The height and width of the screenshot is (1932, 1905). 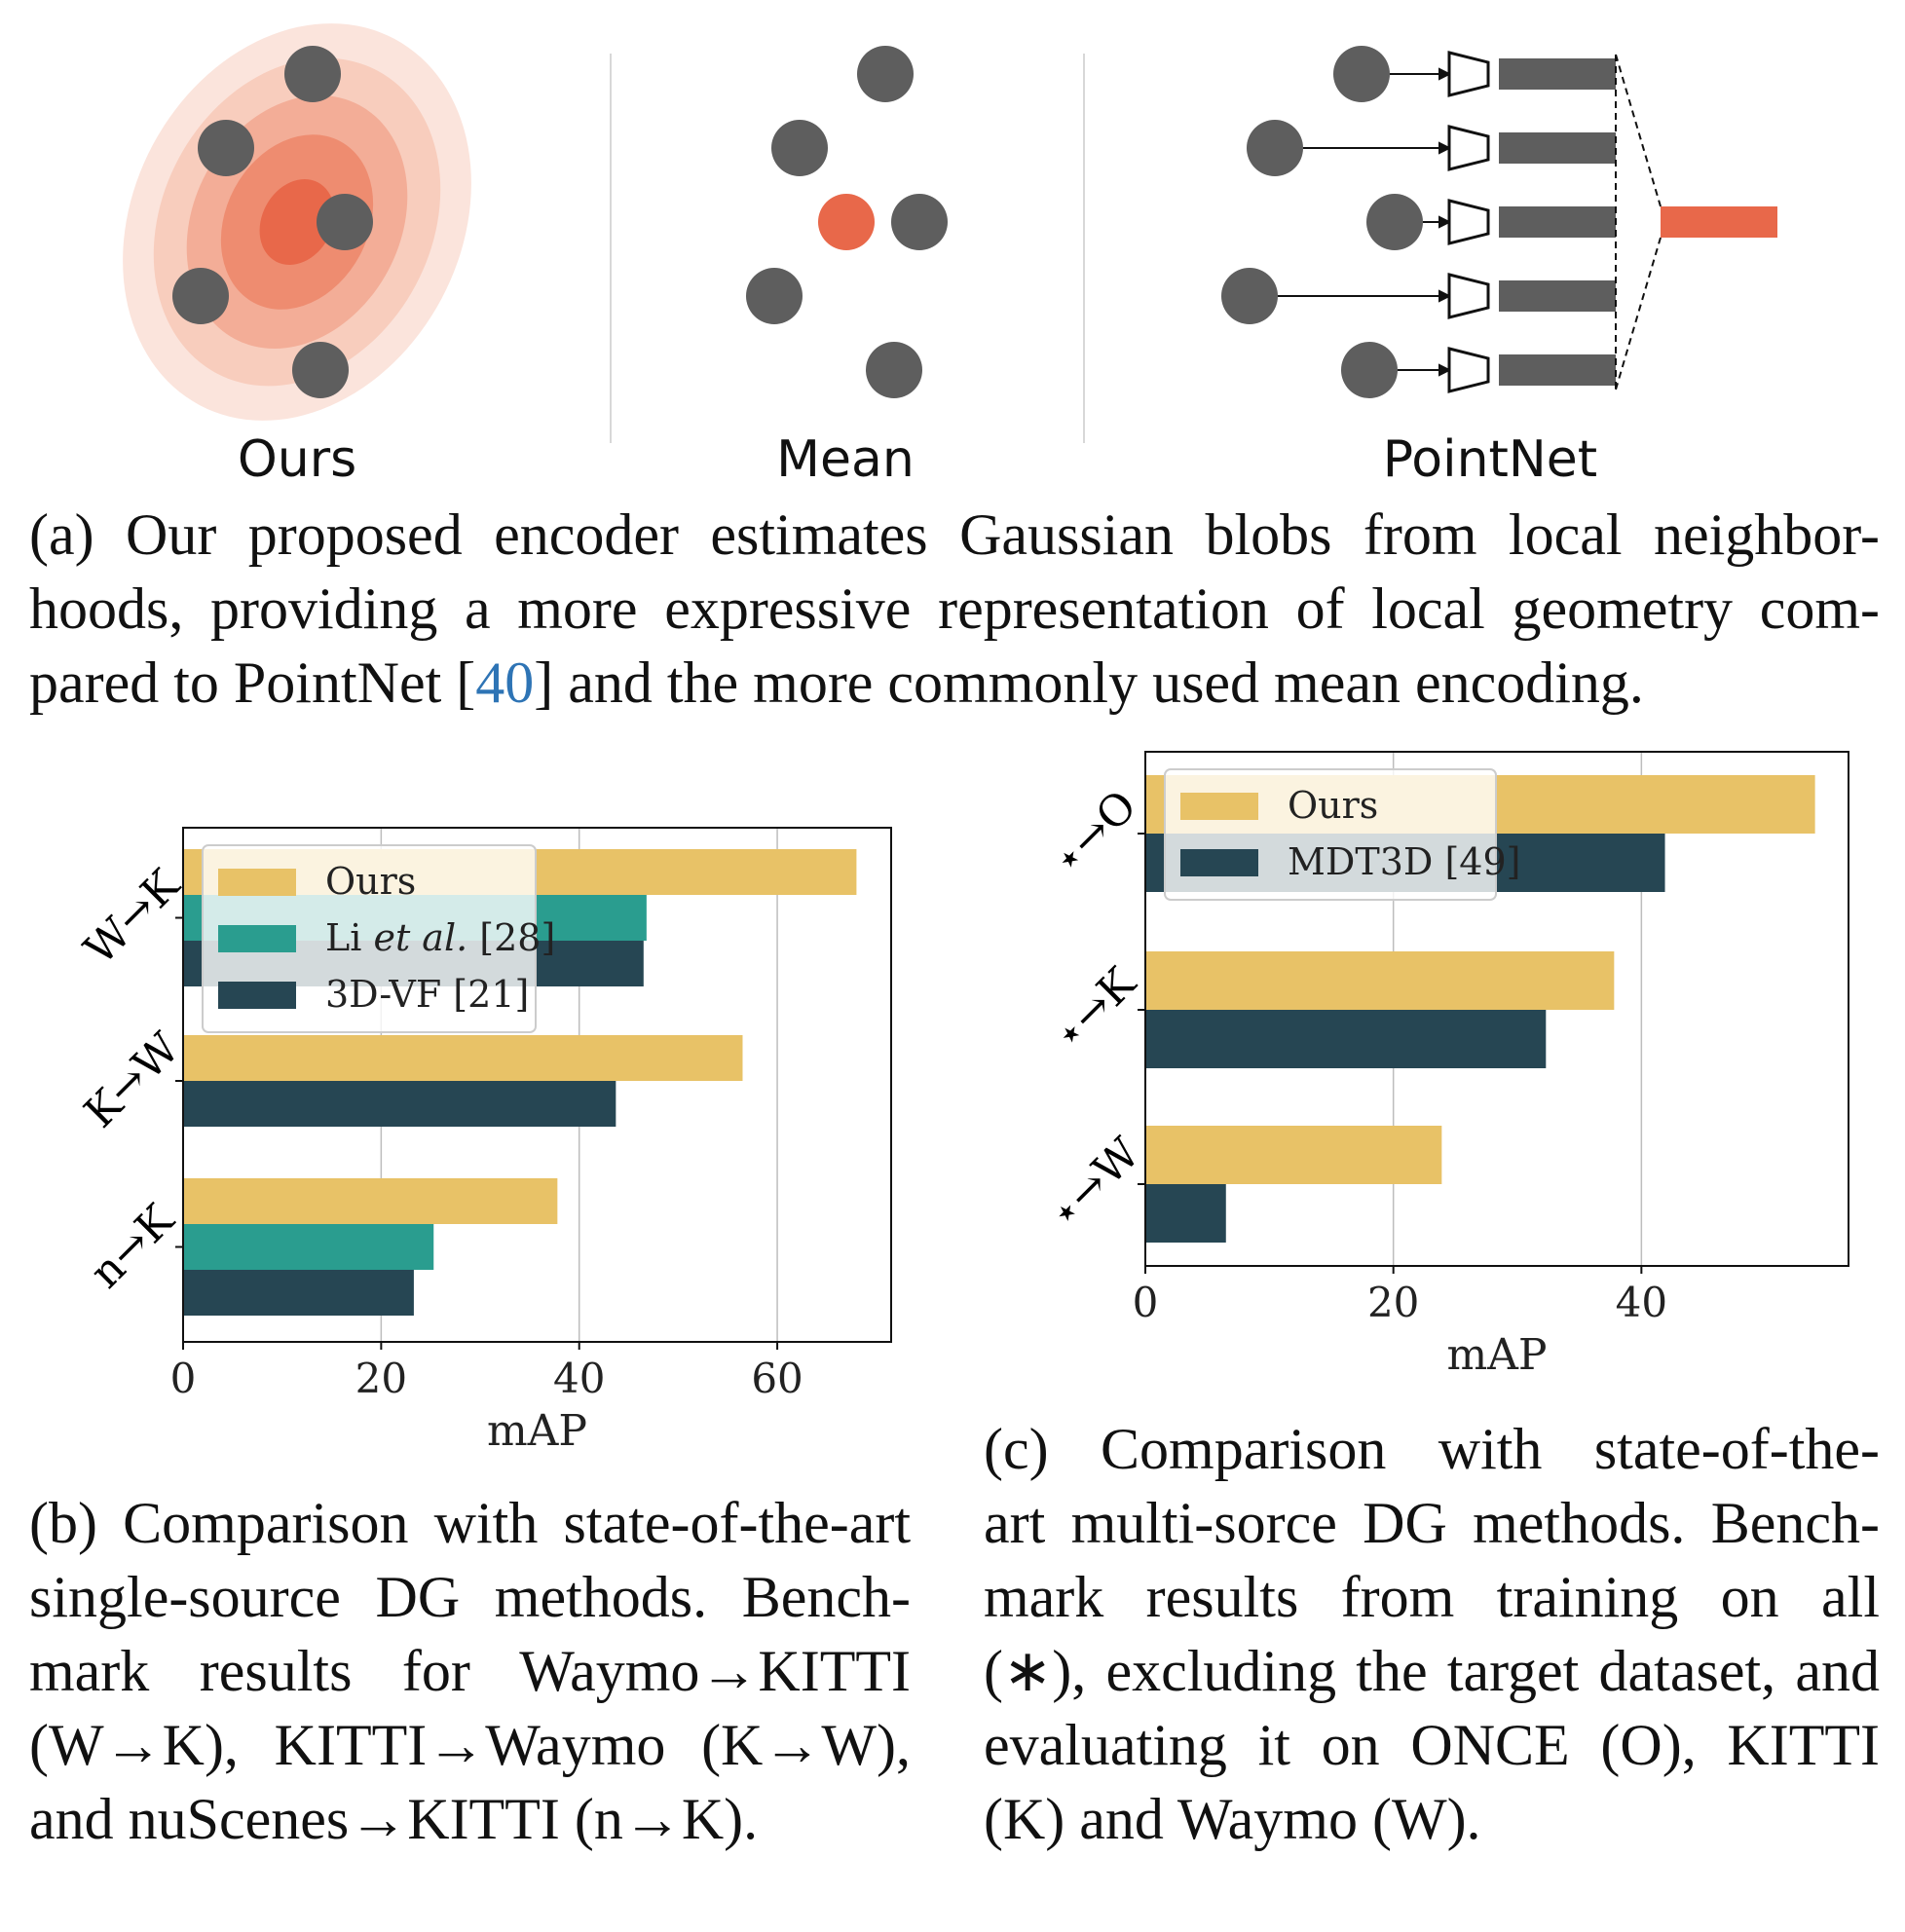 I want to click on mean-point, so click(x=846, y=222).